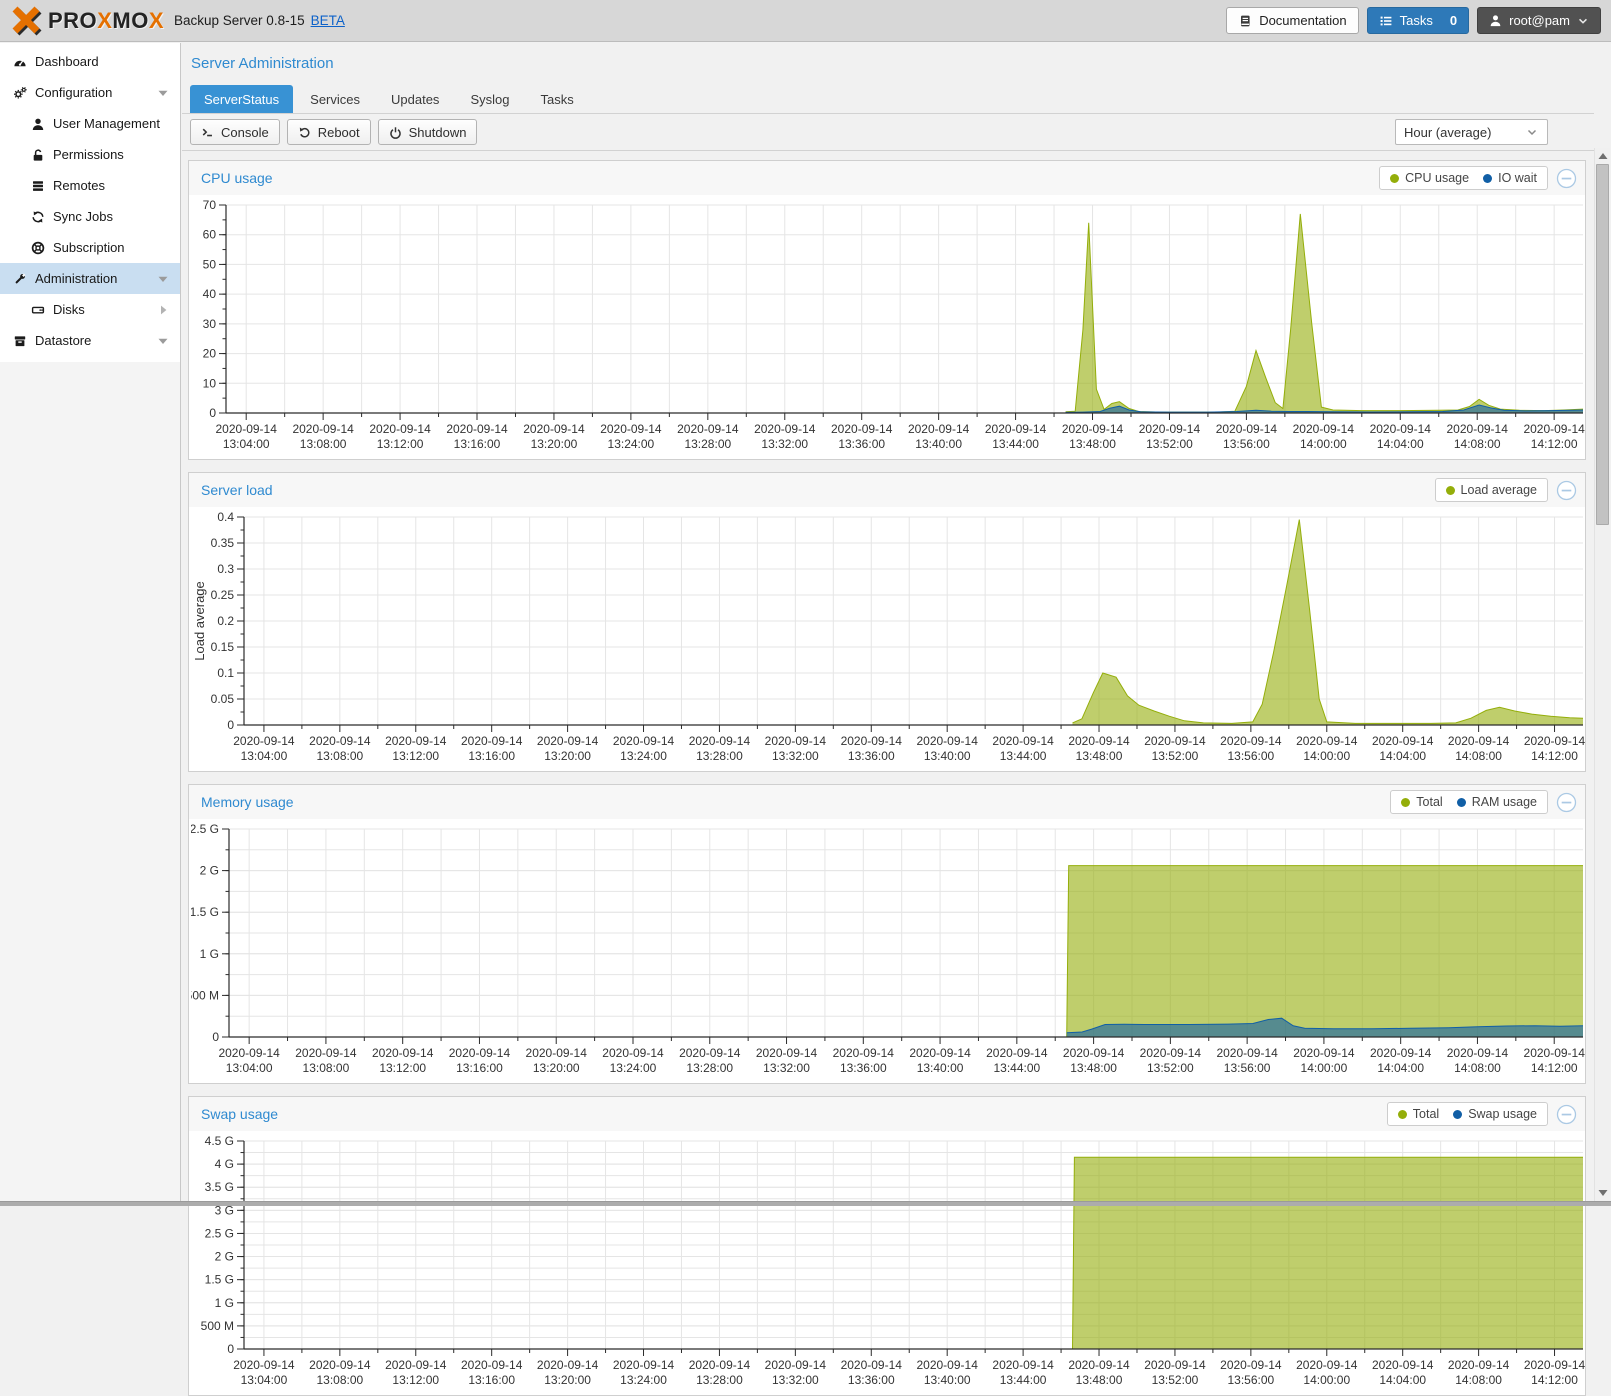 The width and height of the screenshot is (1611, 1396). What do you see at coordinates (1603, 1193) in the screenshot?
I see `scroll-down-arrow` at bounding box center [1603, 1193].